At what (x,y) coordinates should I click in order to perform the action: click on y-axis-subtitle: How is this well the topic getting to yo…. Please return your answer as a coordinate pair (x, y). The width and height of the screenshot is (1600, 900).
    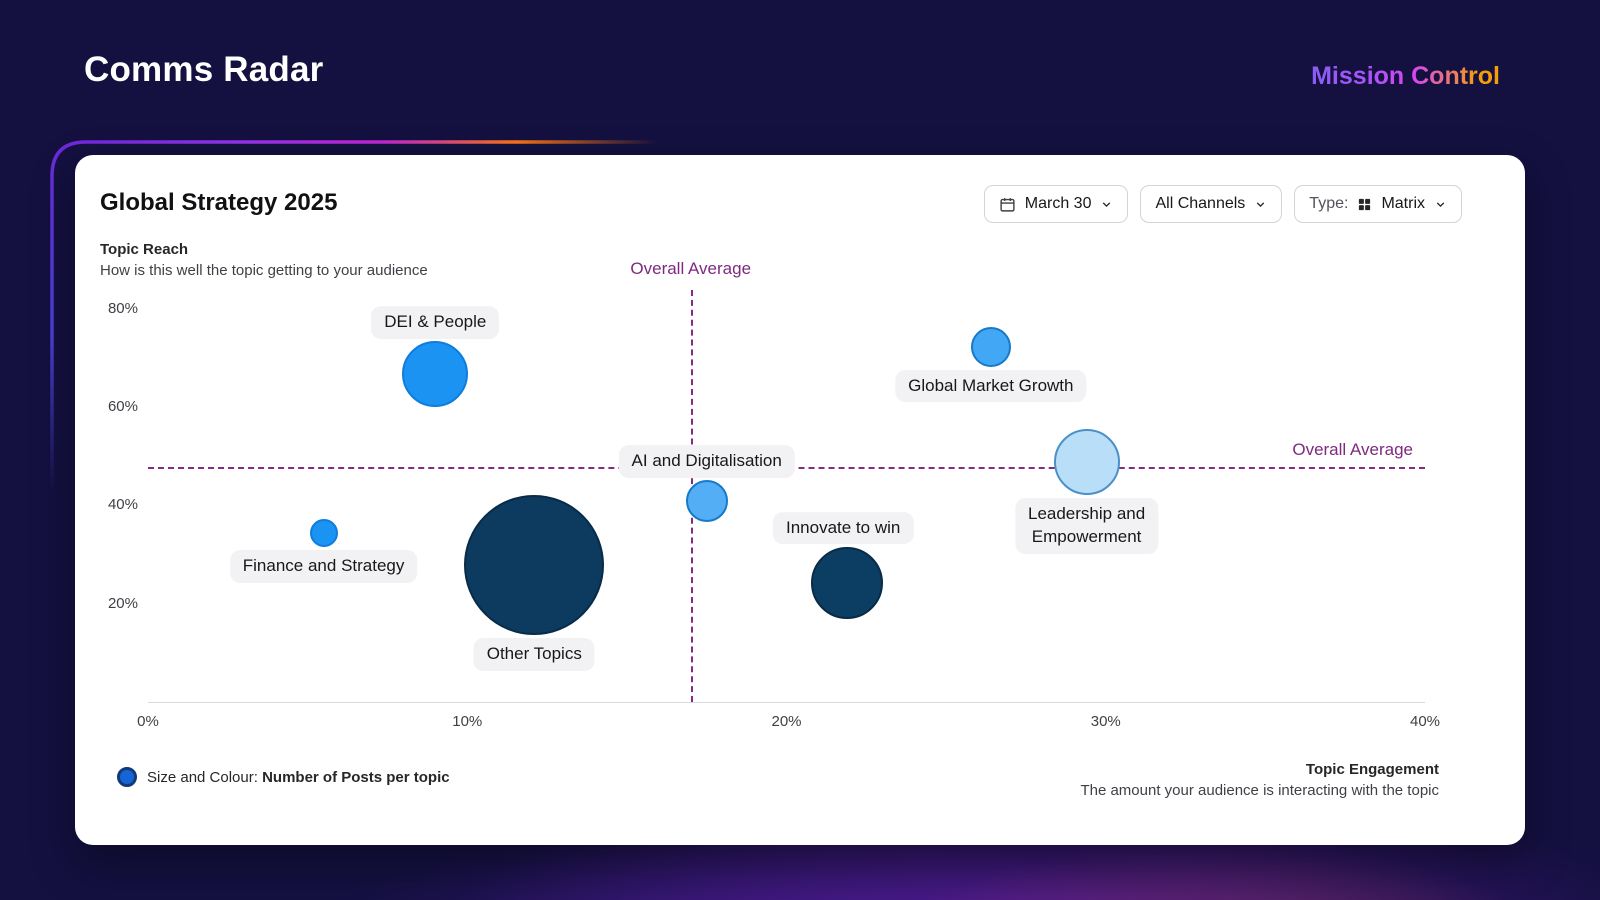
    Looking at the image, I should click on (264, 270).